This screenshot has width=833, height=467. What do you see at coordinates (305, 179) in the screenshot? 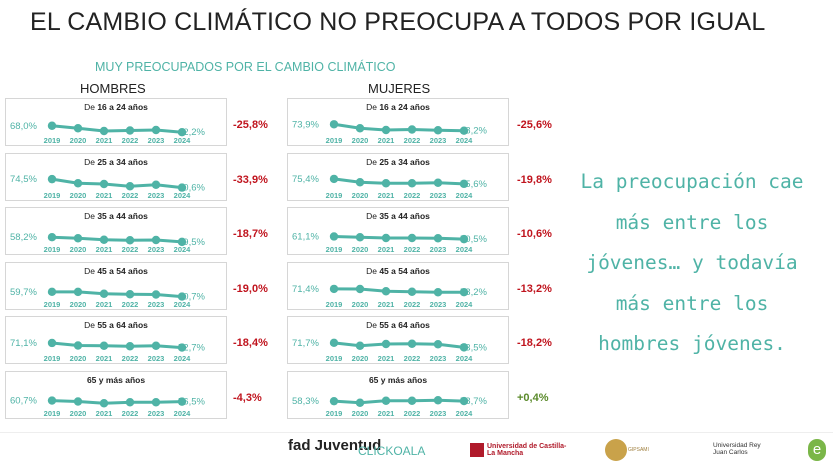
I see `data-label-first: 75,4%` at bounding box center [305, 179].